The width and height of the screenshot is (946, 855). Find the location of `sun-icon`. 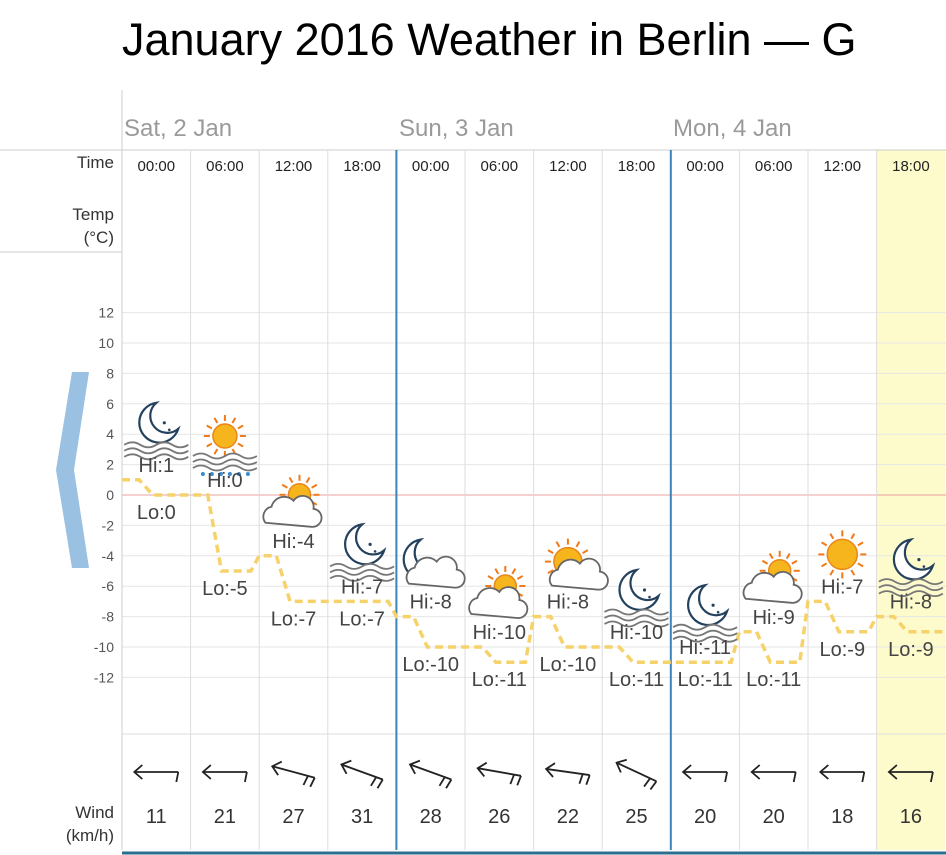

sun-icon is located at coordinates (842, 554).